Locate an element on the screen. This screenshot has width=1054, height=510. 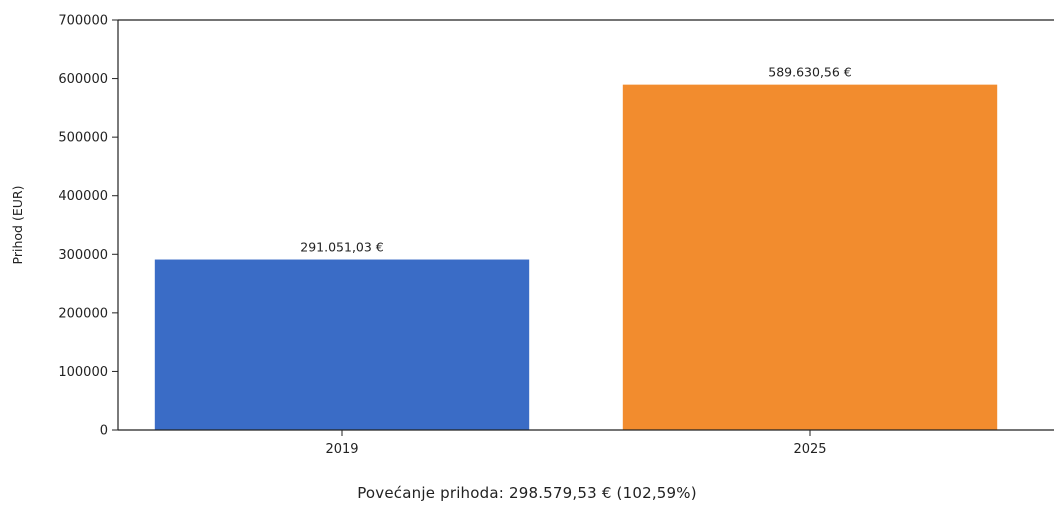
y-tick-label: 0 is located at coordinates (104, 431).